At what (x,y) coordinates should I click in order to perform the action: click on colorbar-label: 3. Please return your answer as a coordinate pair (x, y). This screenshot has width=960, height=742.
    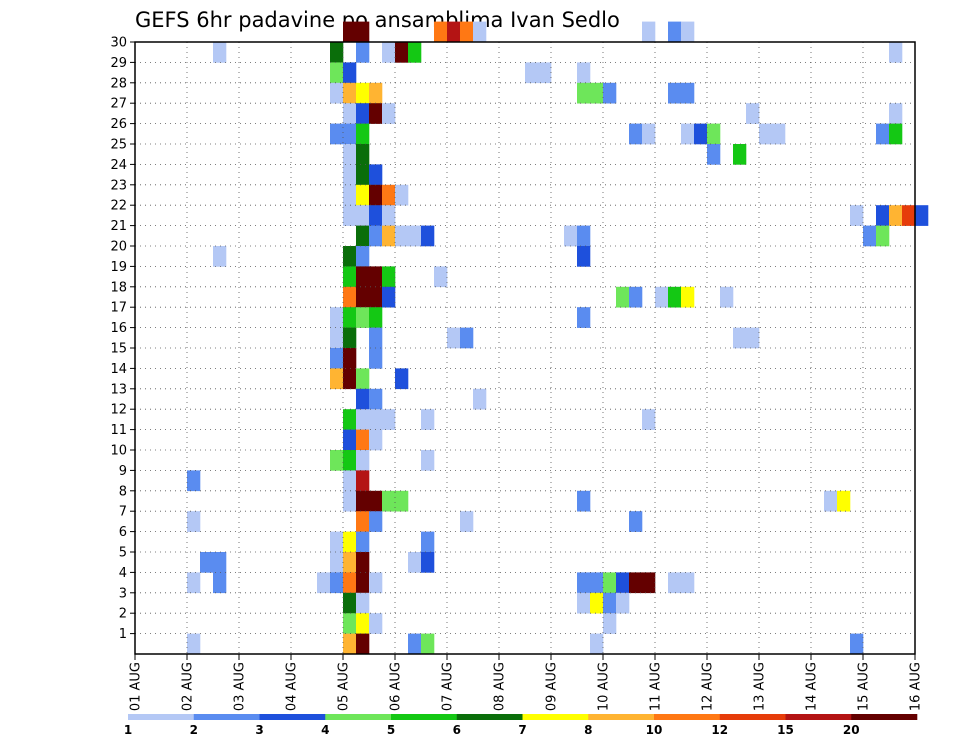
    Looking at the image, I should click on (259, 730).